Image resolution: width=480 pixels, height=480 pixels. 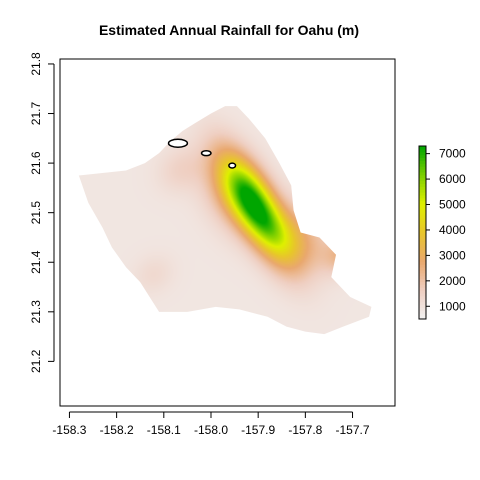 I want to click on legend-tick-label: 2000, so click(x=452, y=281).